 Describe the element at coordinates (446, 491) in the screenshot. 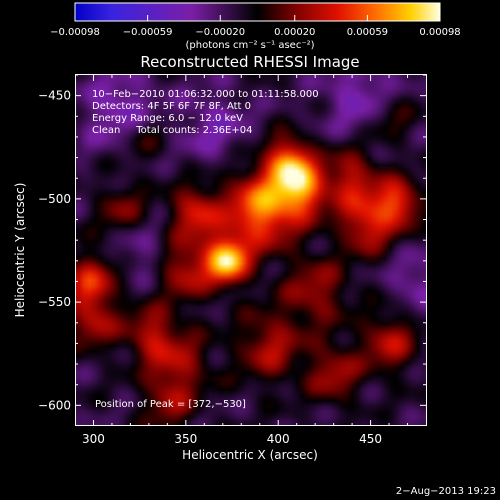

I see `footer-timestamp: 2−Aug−2013 19:23` at that location.